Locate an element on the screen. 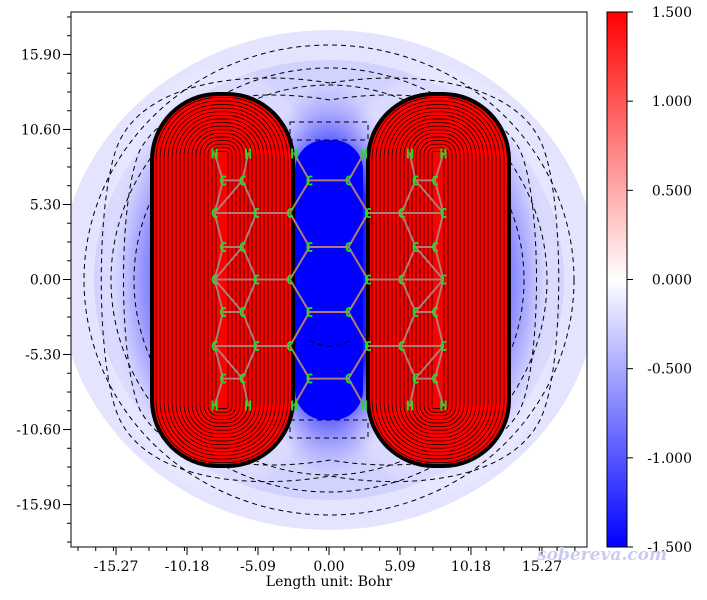 Image resolution: width=707 pixels, height=600 pixels. x-tick-label: 15.27 is located at coordinates (542, 567).